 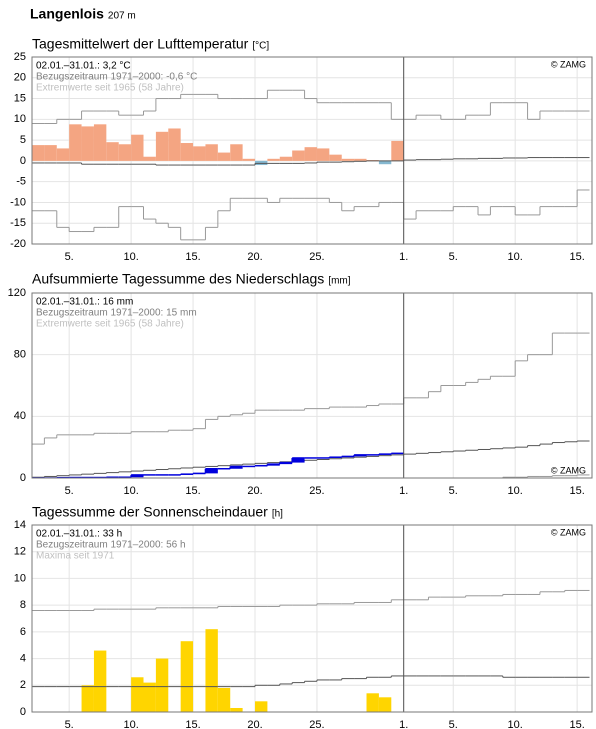 What do you see at coordinates (339, 281) in the screenshot?
I see `chart-unit: [mm]` at bounding box center [339, 281].